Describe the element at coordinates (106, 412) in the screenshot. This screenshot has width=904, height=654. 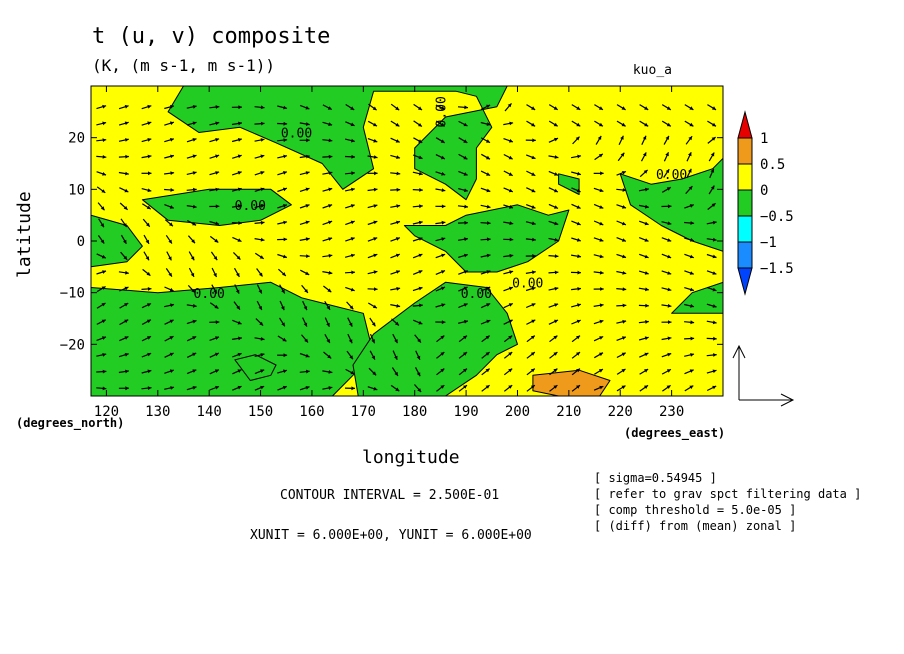
I see `x-tick-label: 120` at that location.